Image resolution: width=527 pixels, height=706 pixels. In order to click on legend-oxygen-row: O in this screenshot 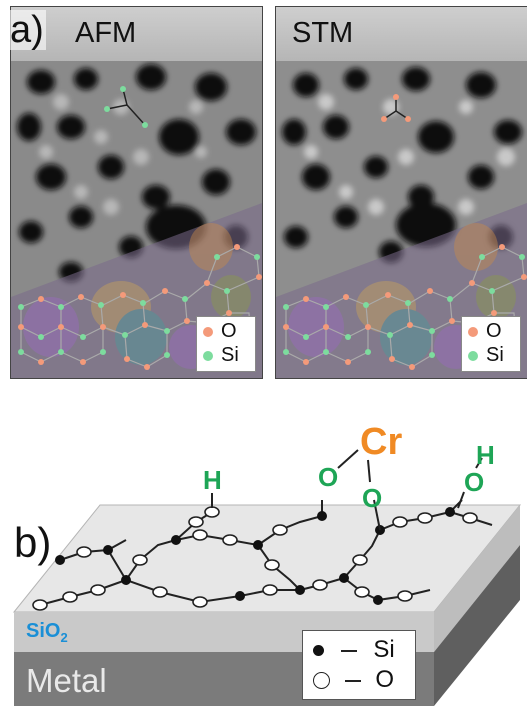, I will do `click(353, 680)`.